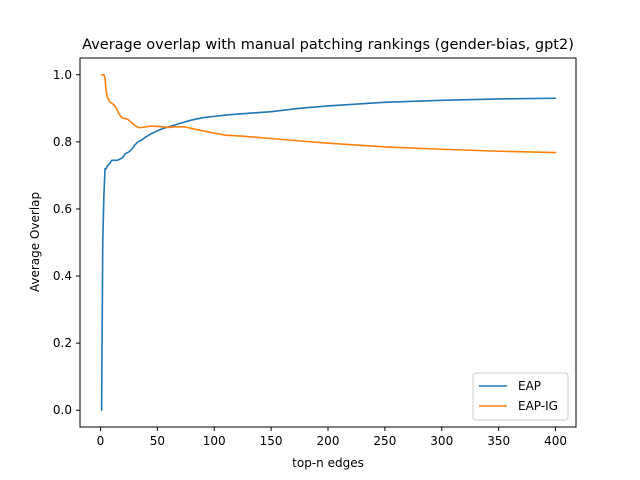 The width and height of the screenshot is (640, 480). I want to click on series-line-eap-ig, so click(328, 113).